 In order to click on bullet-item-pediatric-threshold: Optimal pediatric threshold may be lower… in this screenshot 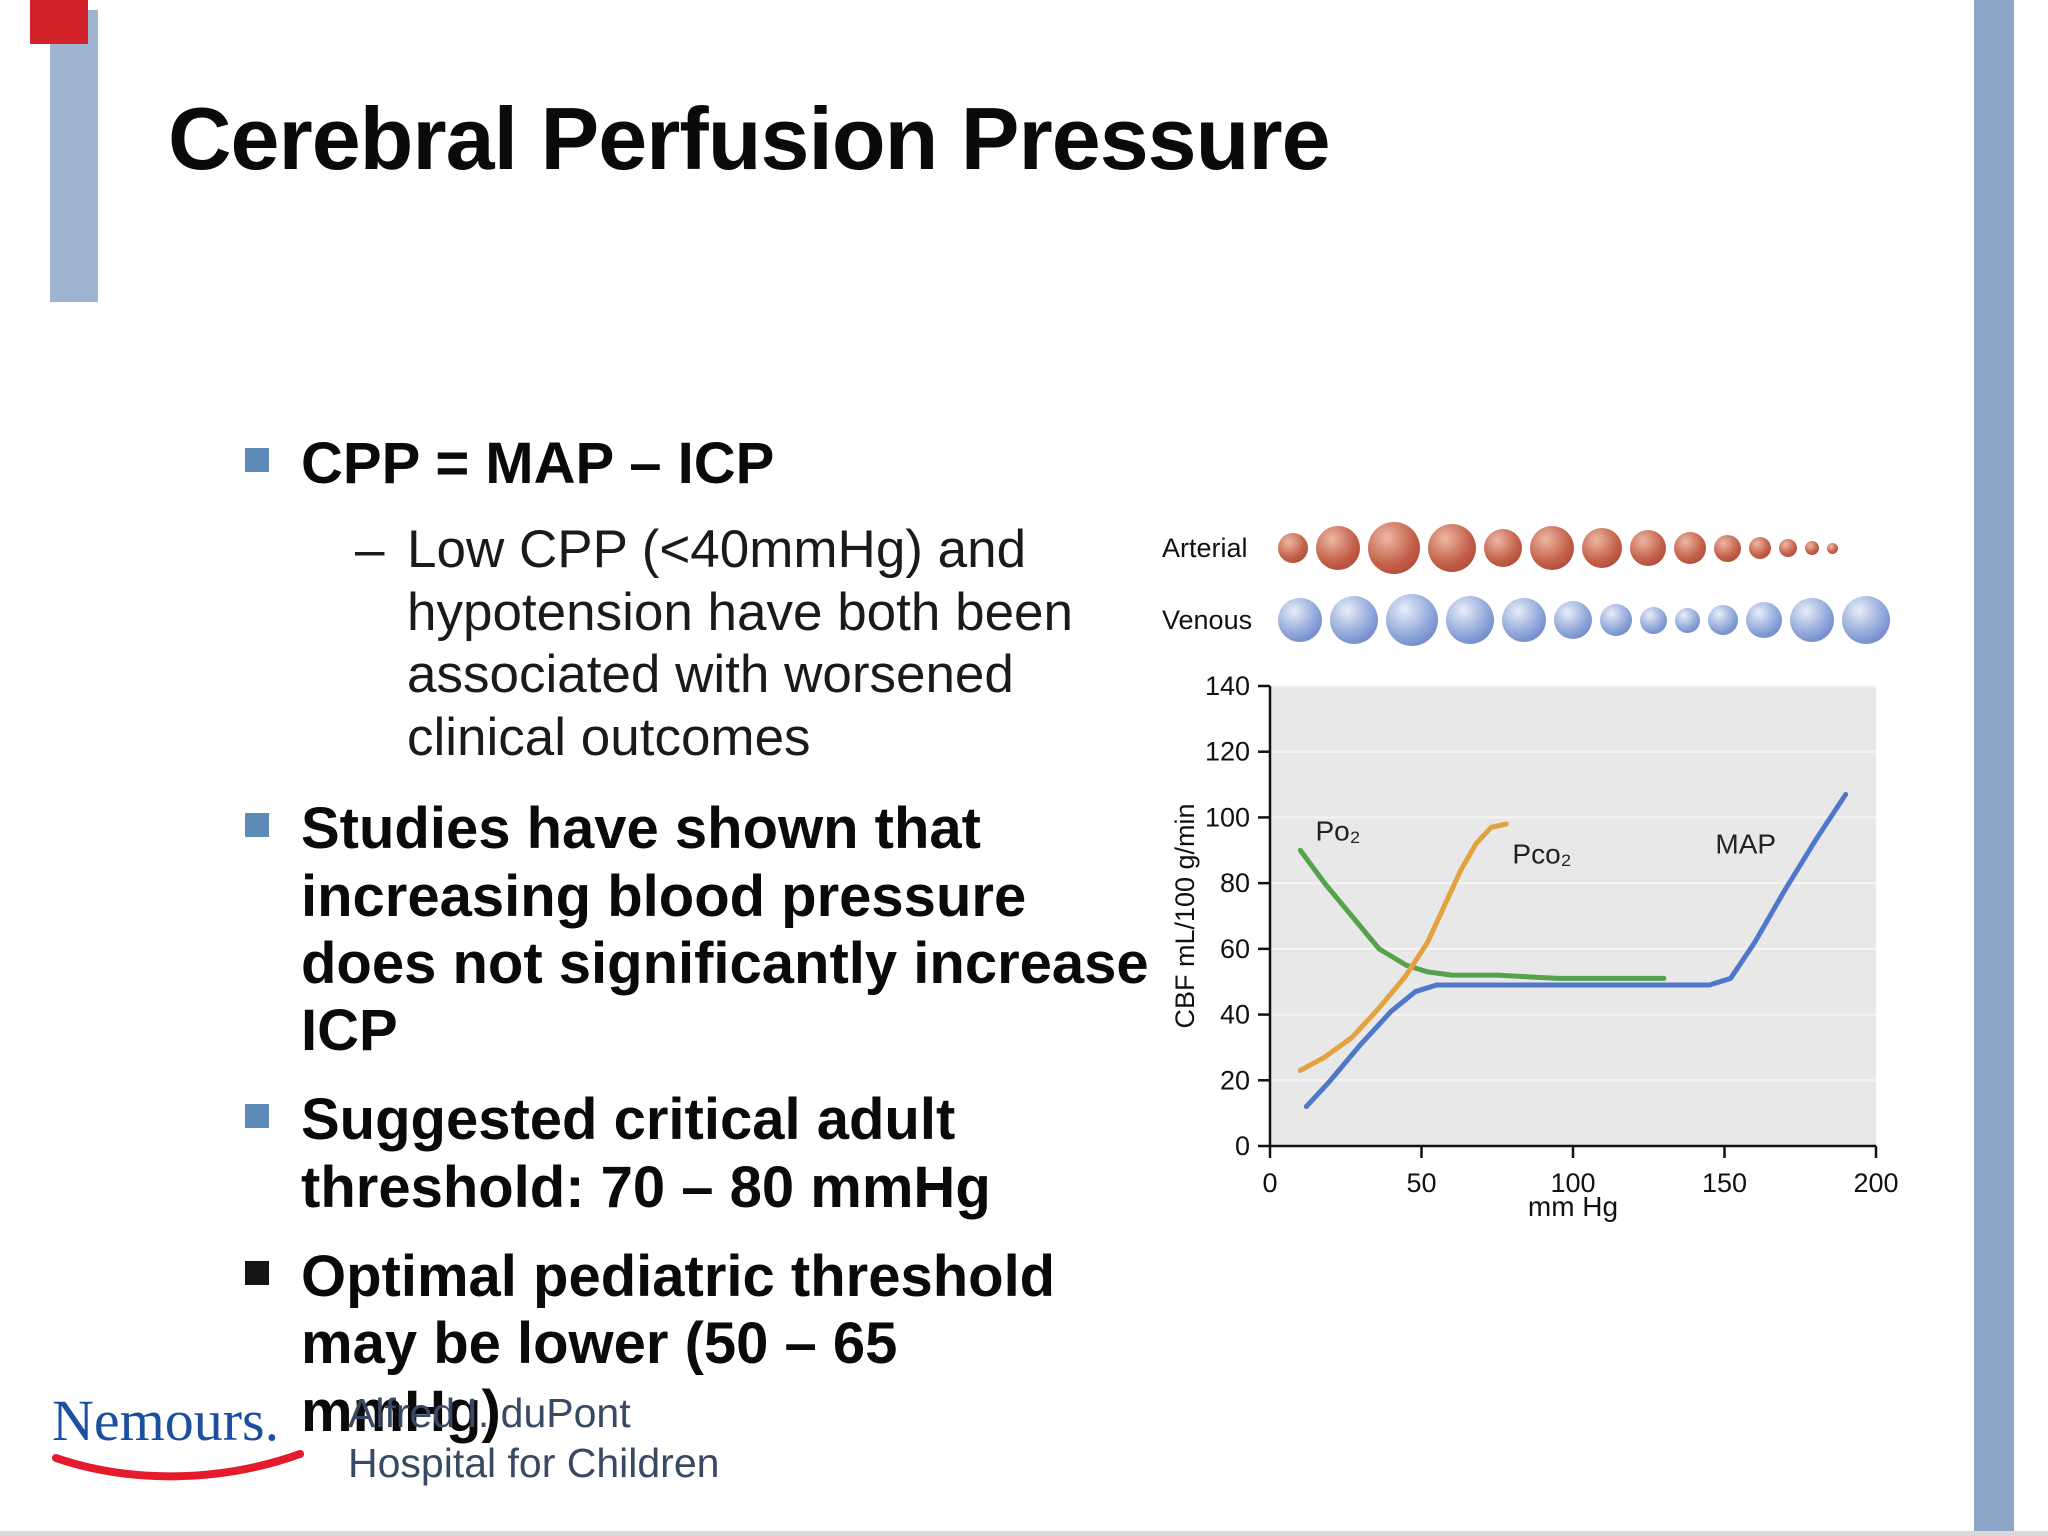, I will do `click(735, 1344)`.